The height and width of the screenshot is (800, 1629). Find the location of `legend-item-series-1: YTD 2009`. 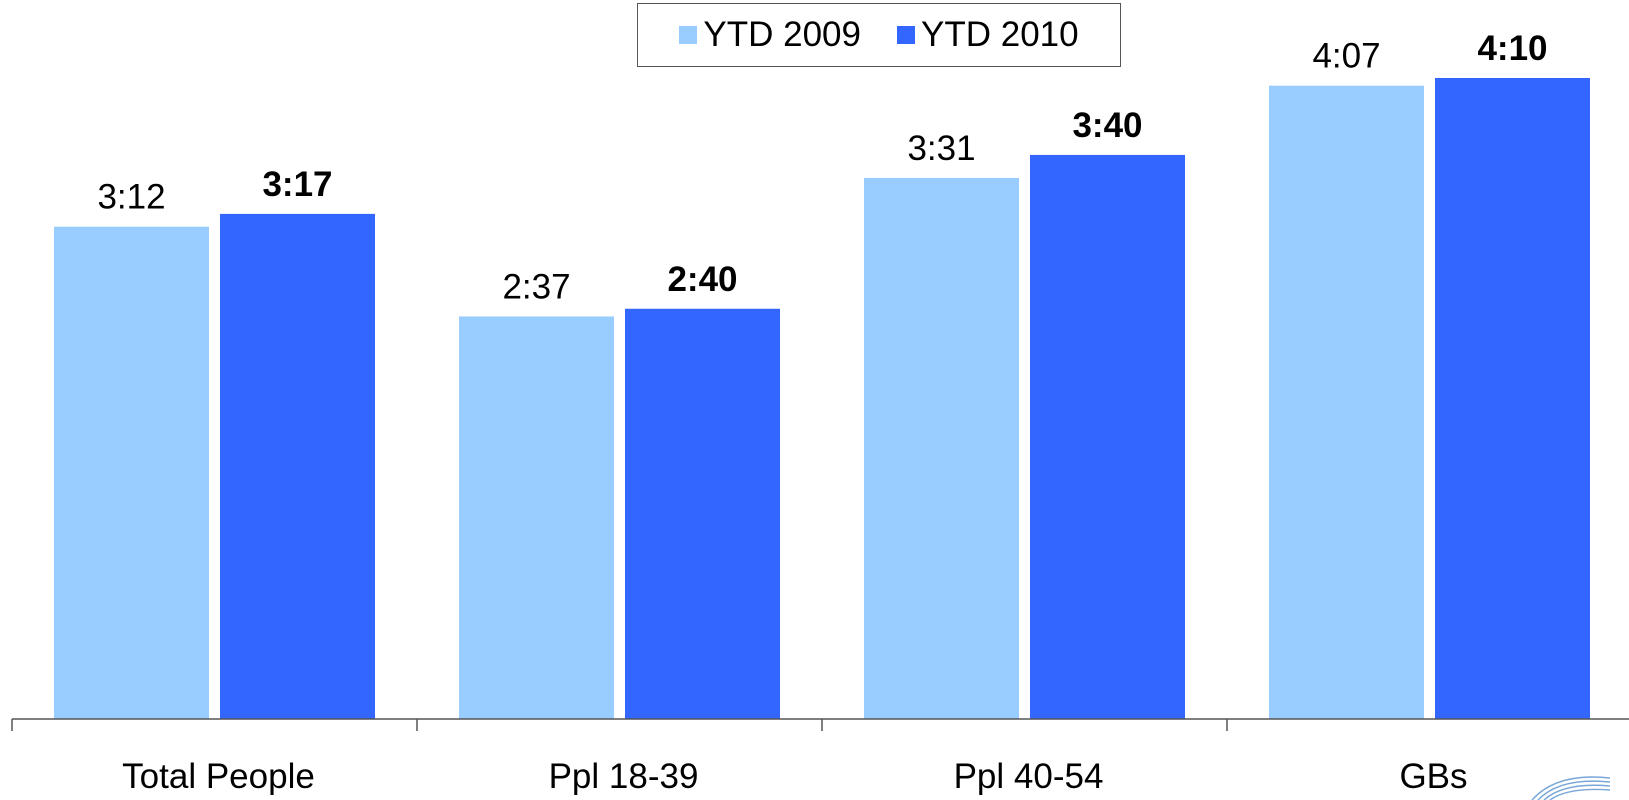

legend-item-series-1: YTD 2009 is located at coordinates (770, 35).